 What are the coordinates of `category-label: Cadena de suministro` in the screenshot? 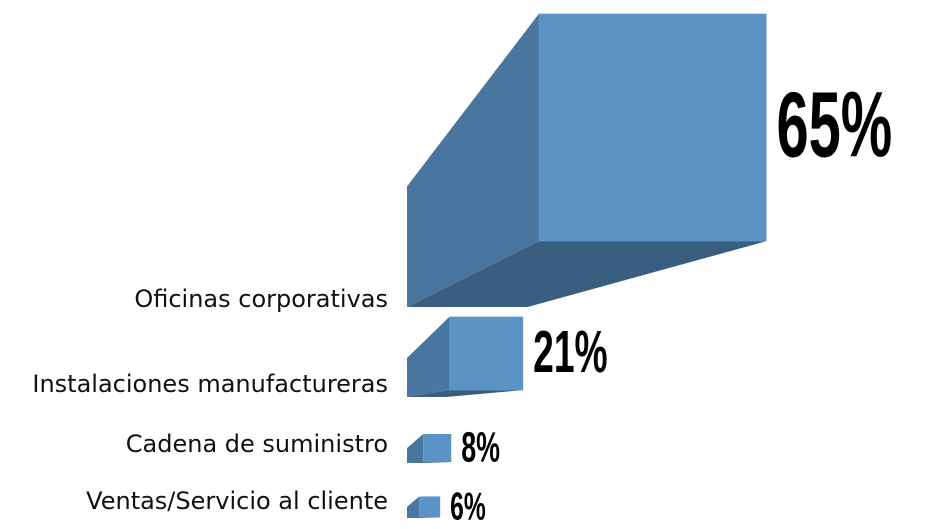 It's located at (257, 444).